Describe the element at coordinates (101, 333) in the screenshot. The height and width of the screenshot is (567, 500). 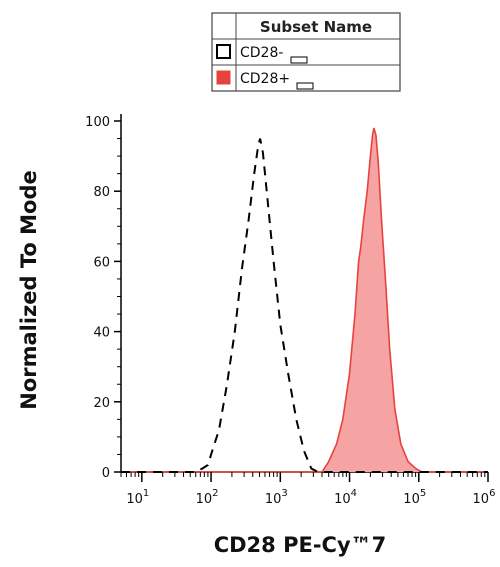
I see `y-tick-label: 40` at that location.